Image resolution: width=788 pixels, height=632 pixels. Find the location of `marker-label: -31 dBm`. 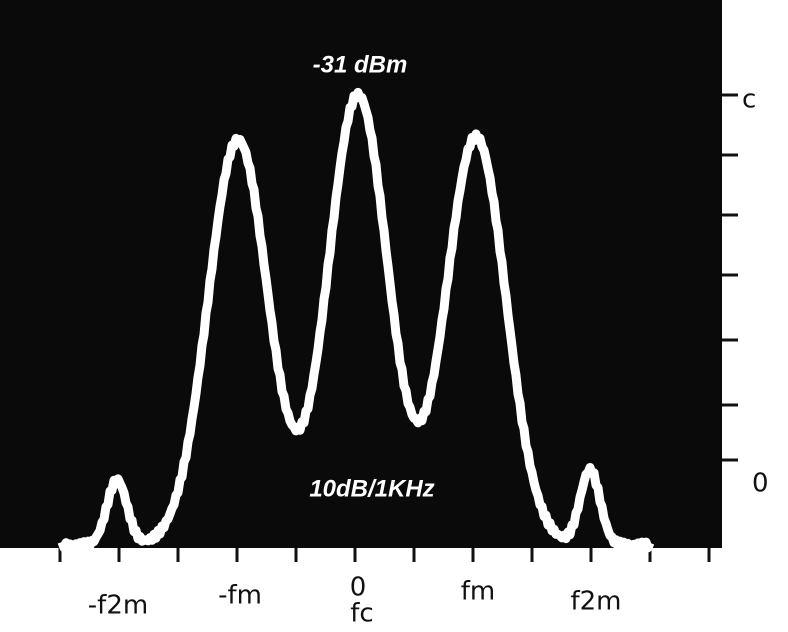

marker-label: -31 dBm is located at coordinates (360, 64).